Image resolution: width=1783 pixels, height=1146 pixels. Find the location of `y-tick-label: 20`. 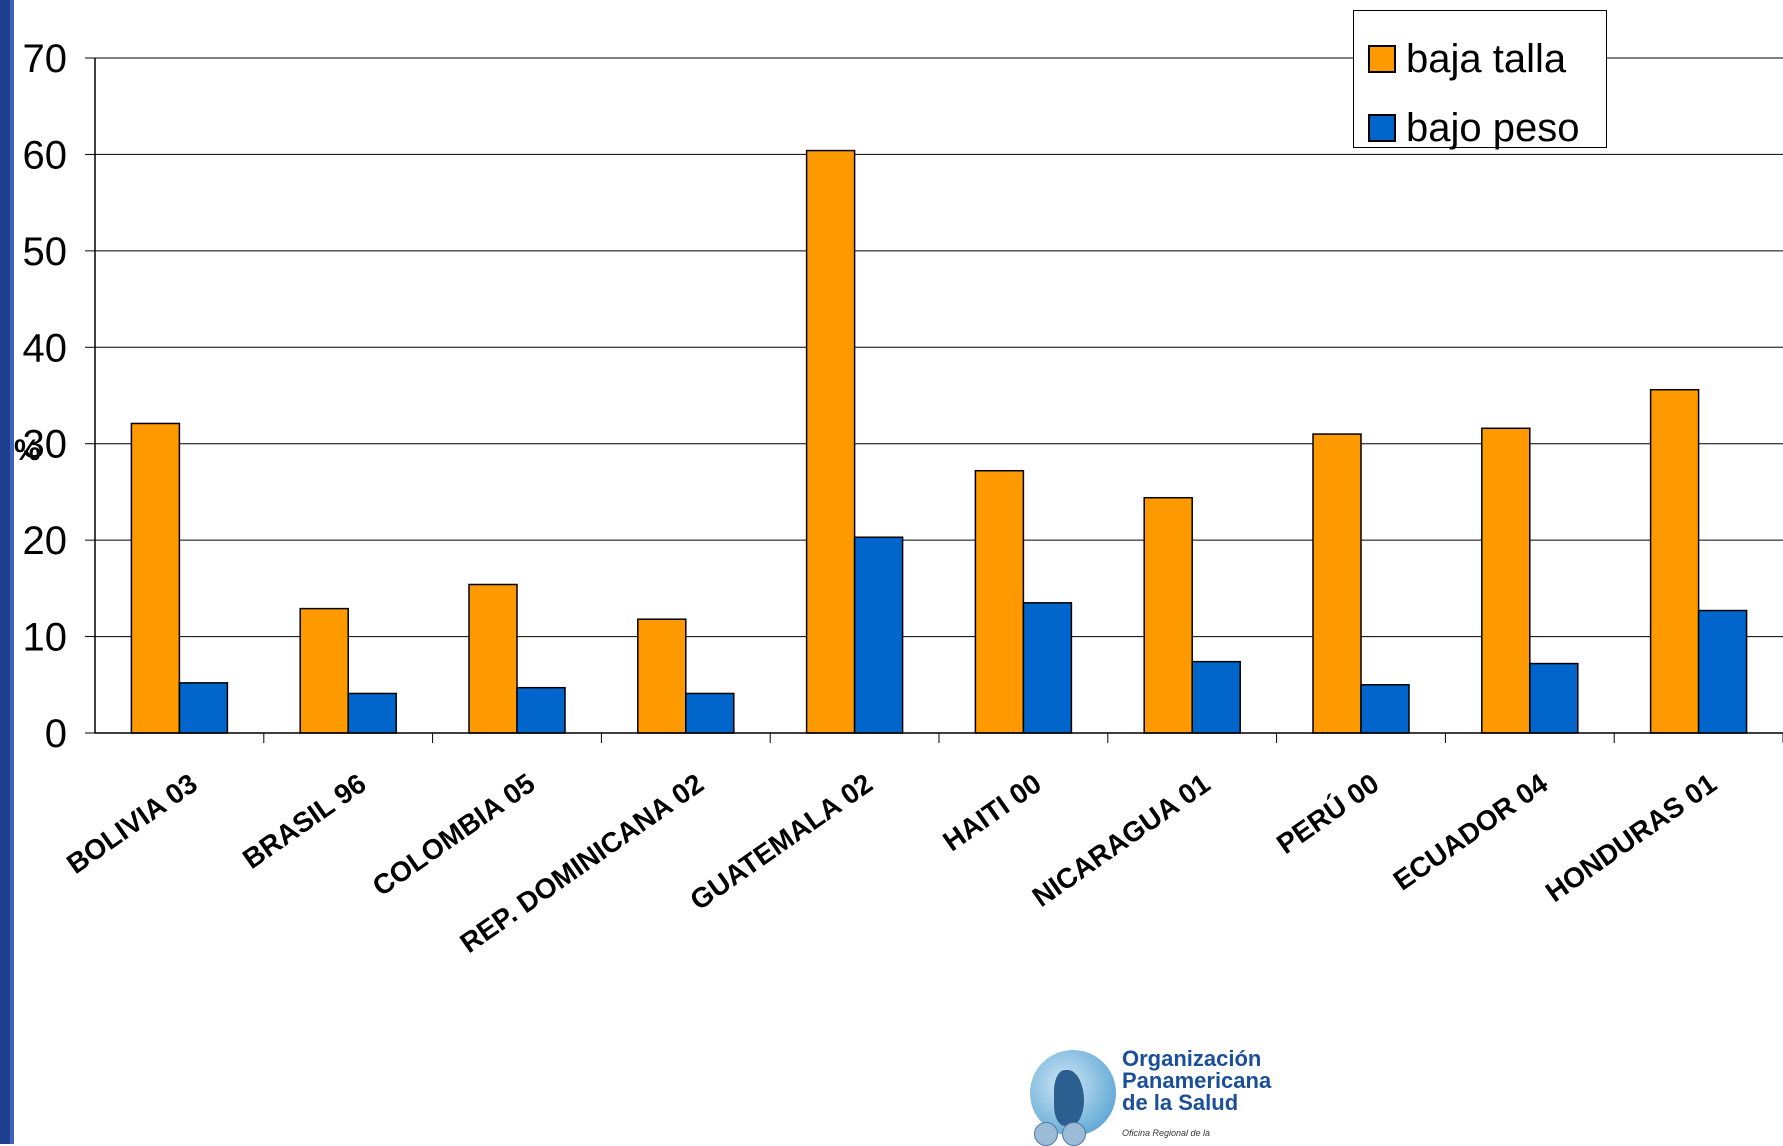

y-tick-label: 20 is located at coordinates (45, 541).